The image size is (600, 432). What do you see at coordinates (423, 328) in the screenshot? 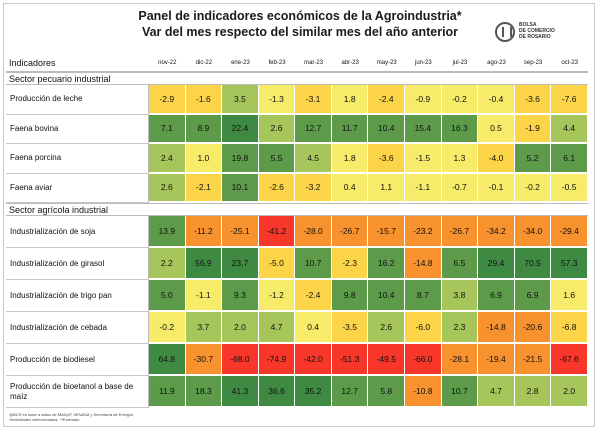
I see `heatmap-cell: -6.0` at bounding box center [423, 328].